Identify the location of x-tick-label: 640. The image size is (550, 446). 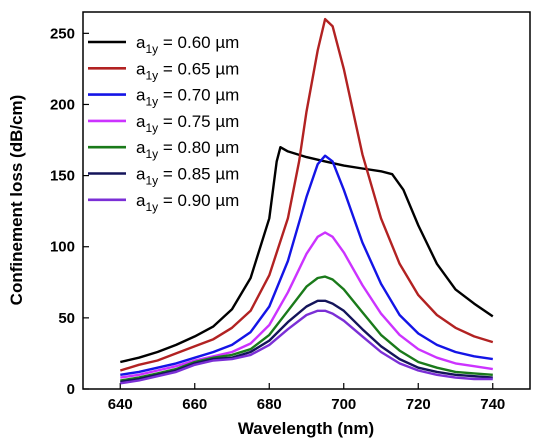
(120, 404).